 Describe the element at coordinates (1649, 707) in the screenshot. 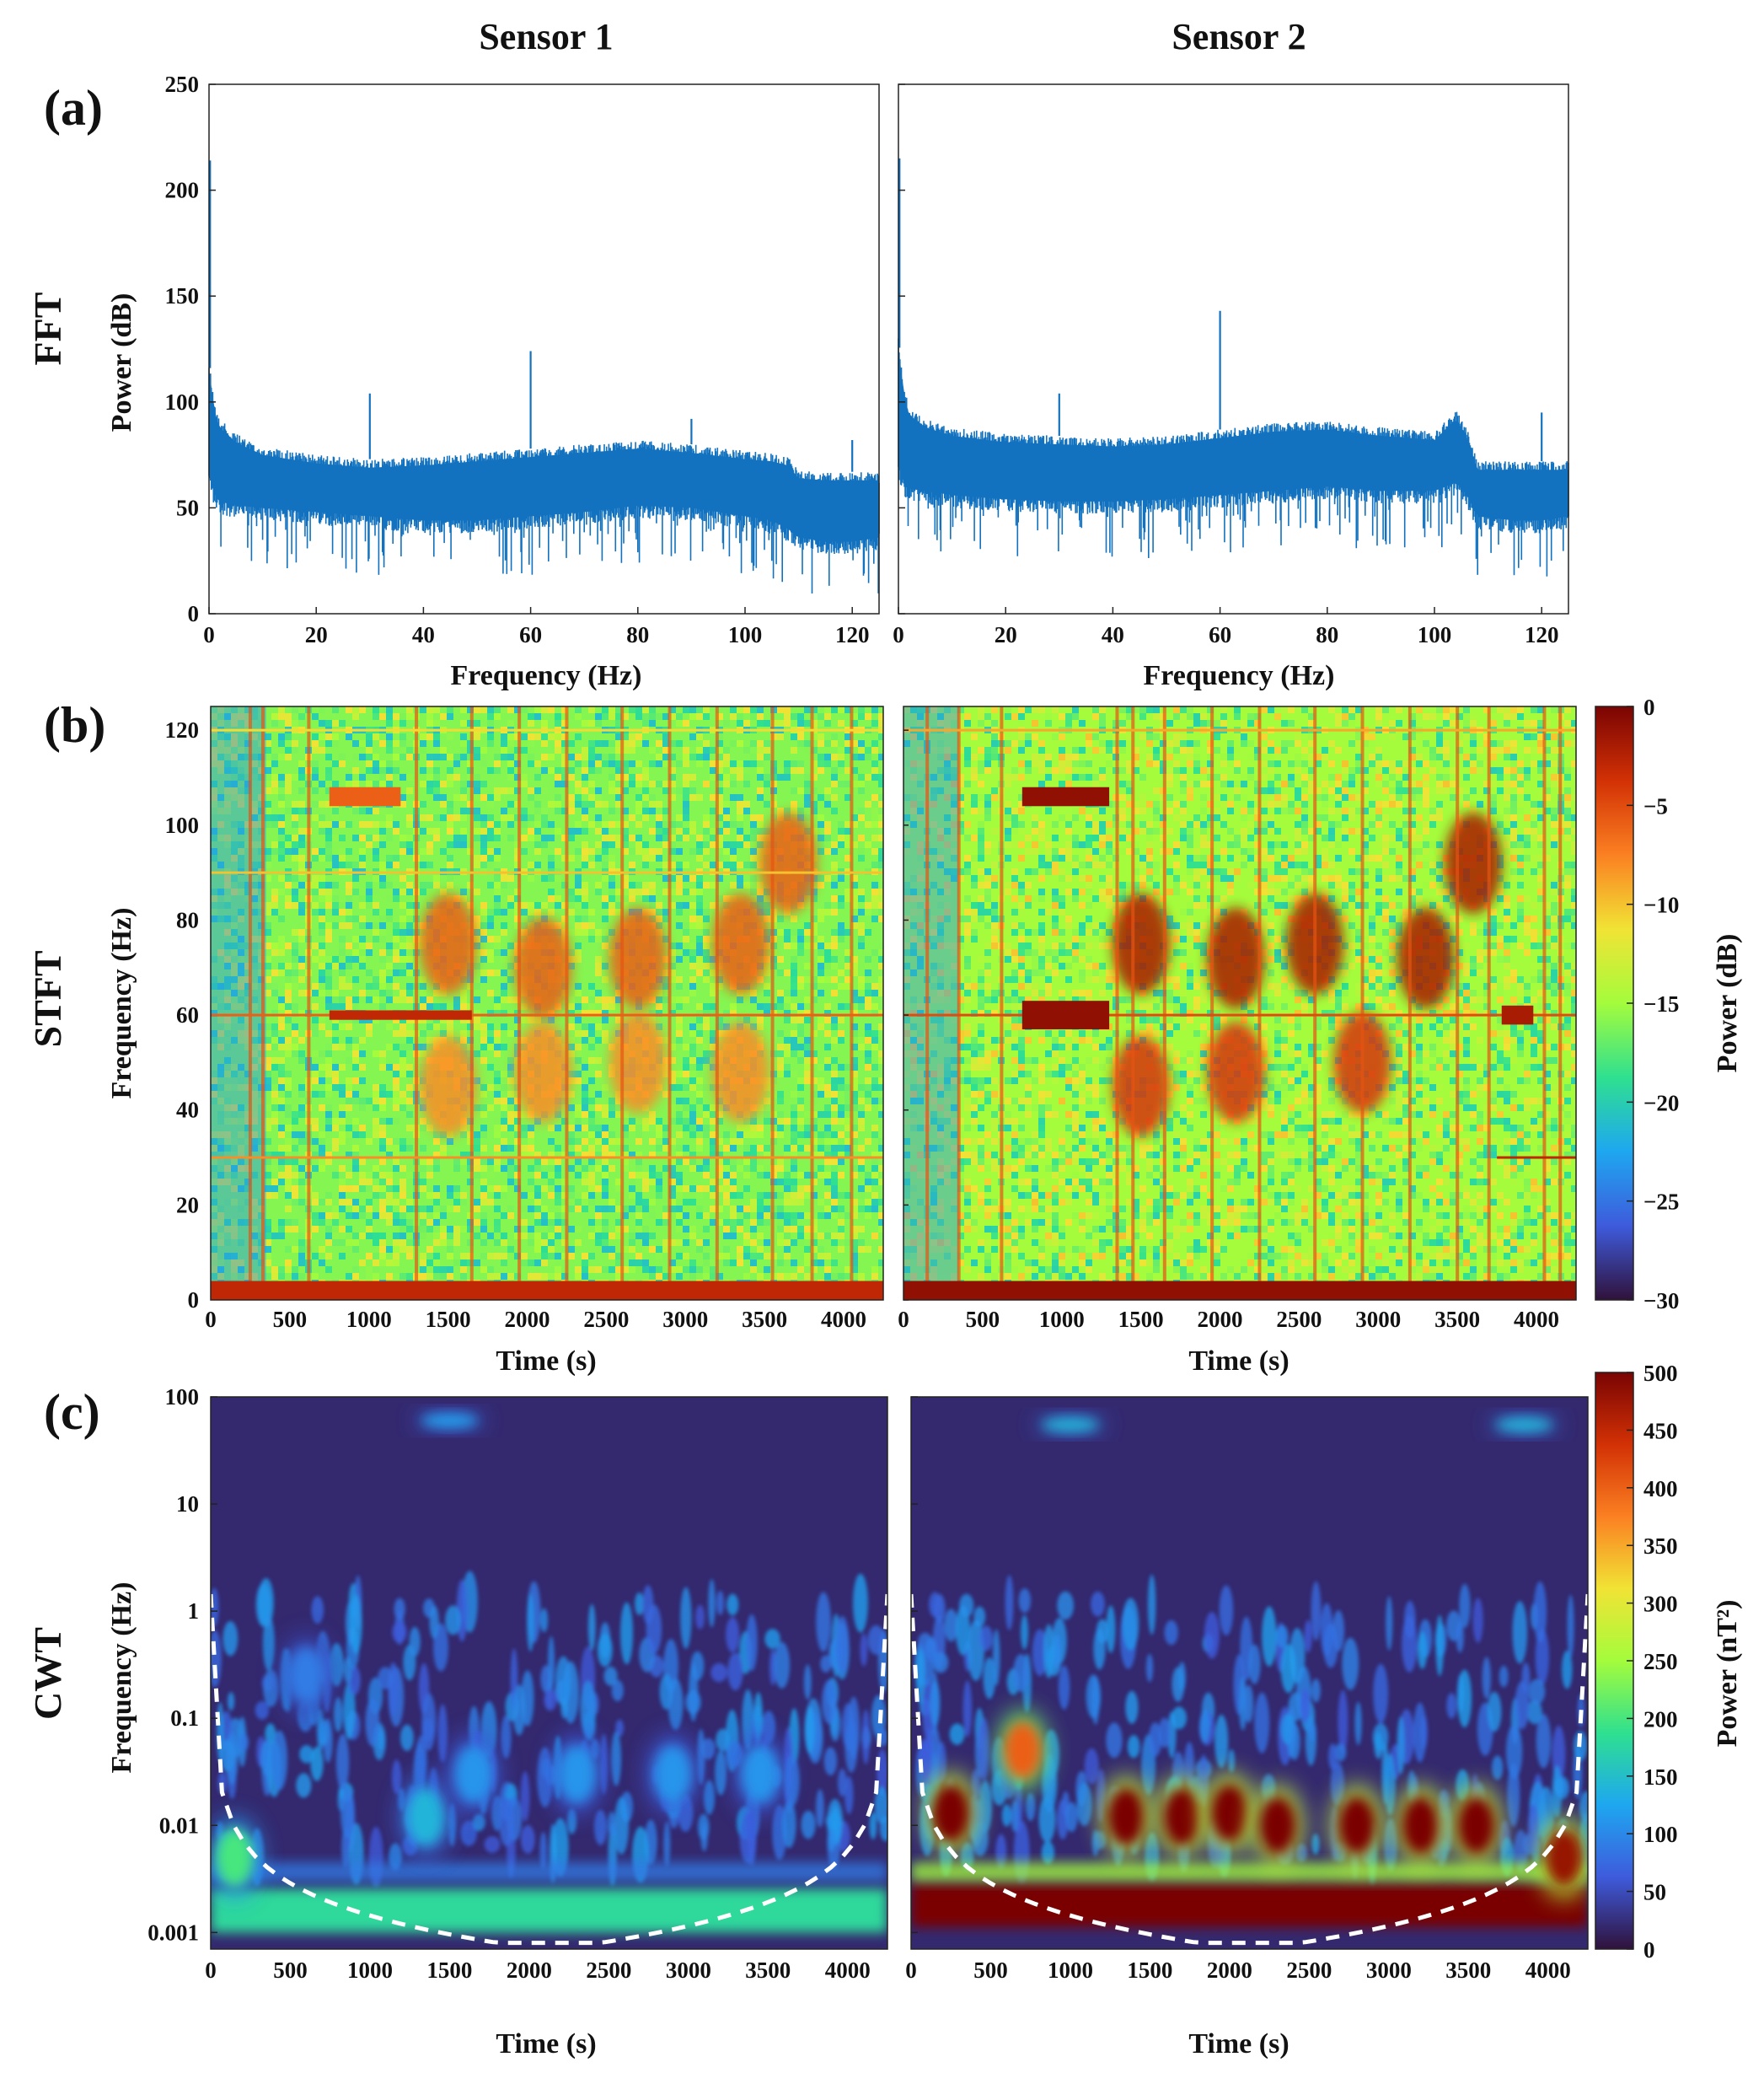

I see `stft-colorbar-tick-label: 0` at that location.